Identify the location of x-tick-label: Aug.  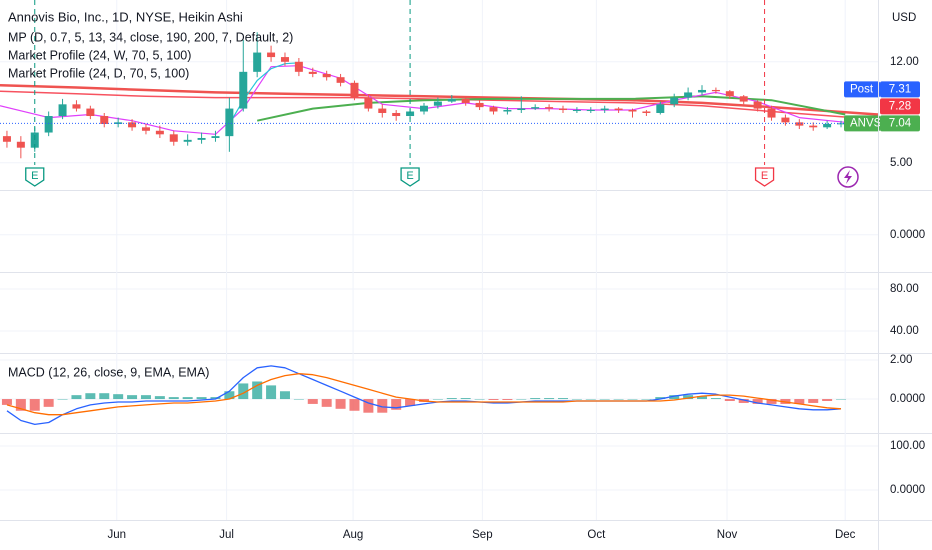
(353, 535).